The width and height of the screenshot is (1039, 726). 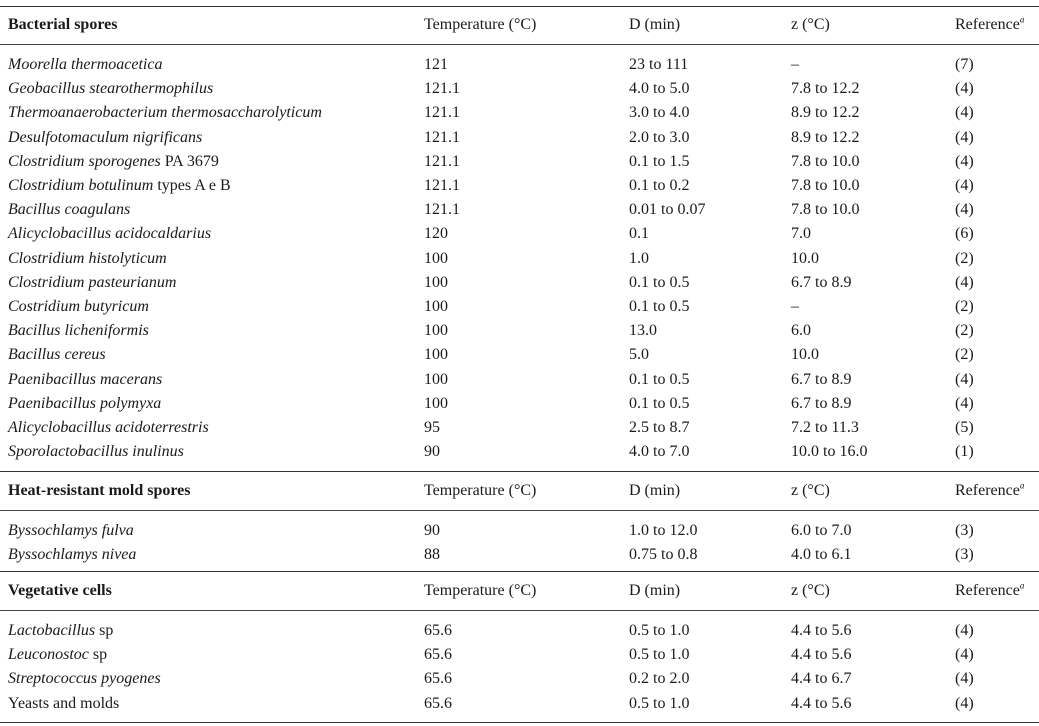 I want to click on organism-name: Clostridium histolyticum, so click(x=87, y=259).